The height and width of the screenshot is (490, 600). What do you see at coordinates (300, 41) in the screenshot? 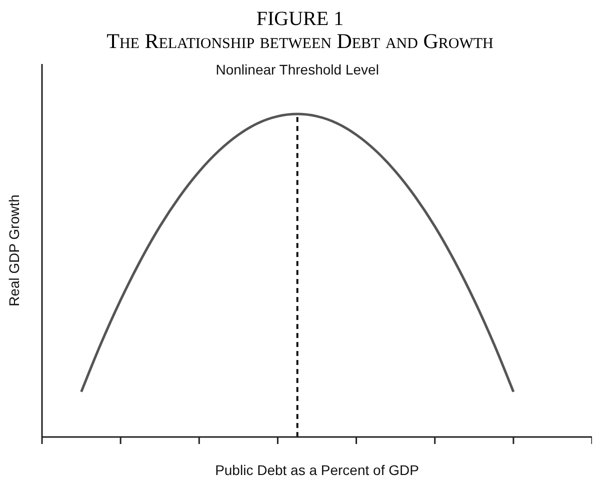
I see `chart-subtitle: The Relationship between Debt and Growth` at bounding box center [300, 41].